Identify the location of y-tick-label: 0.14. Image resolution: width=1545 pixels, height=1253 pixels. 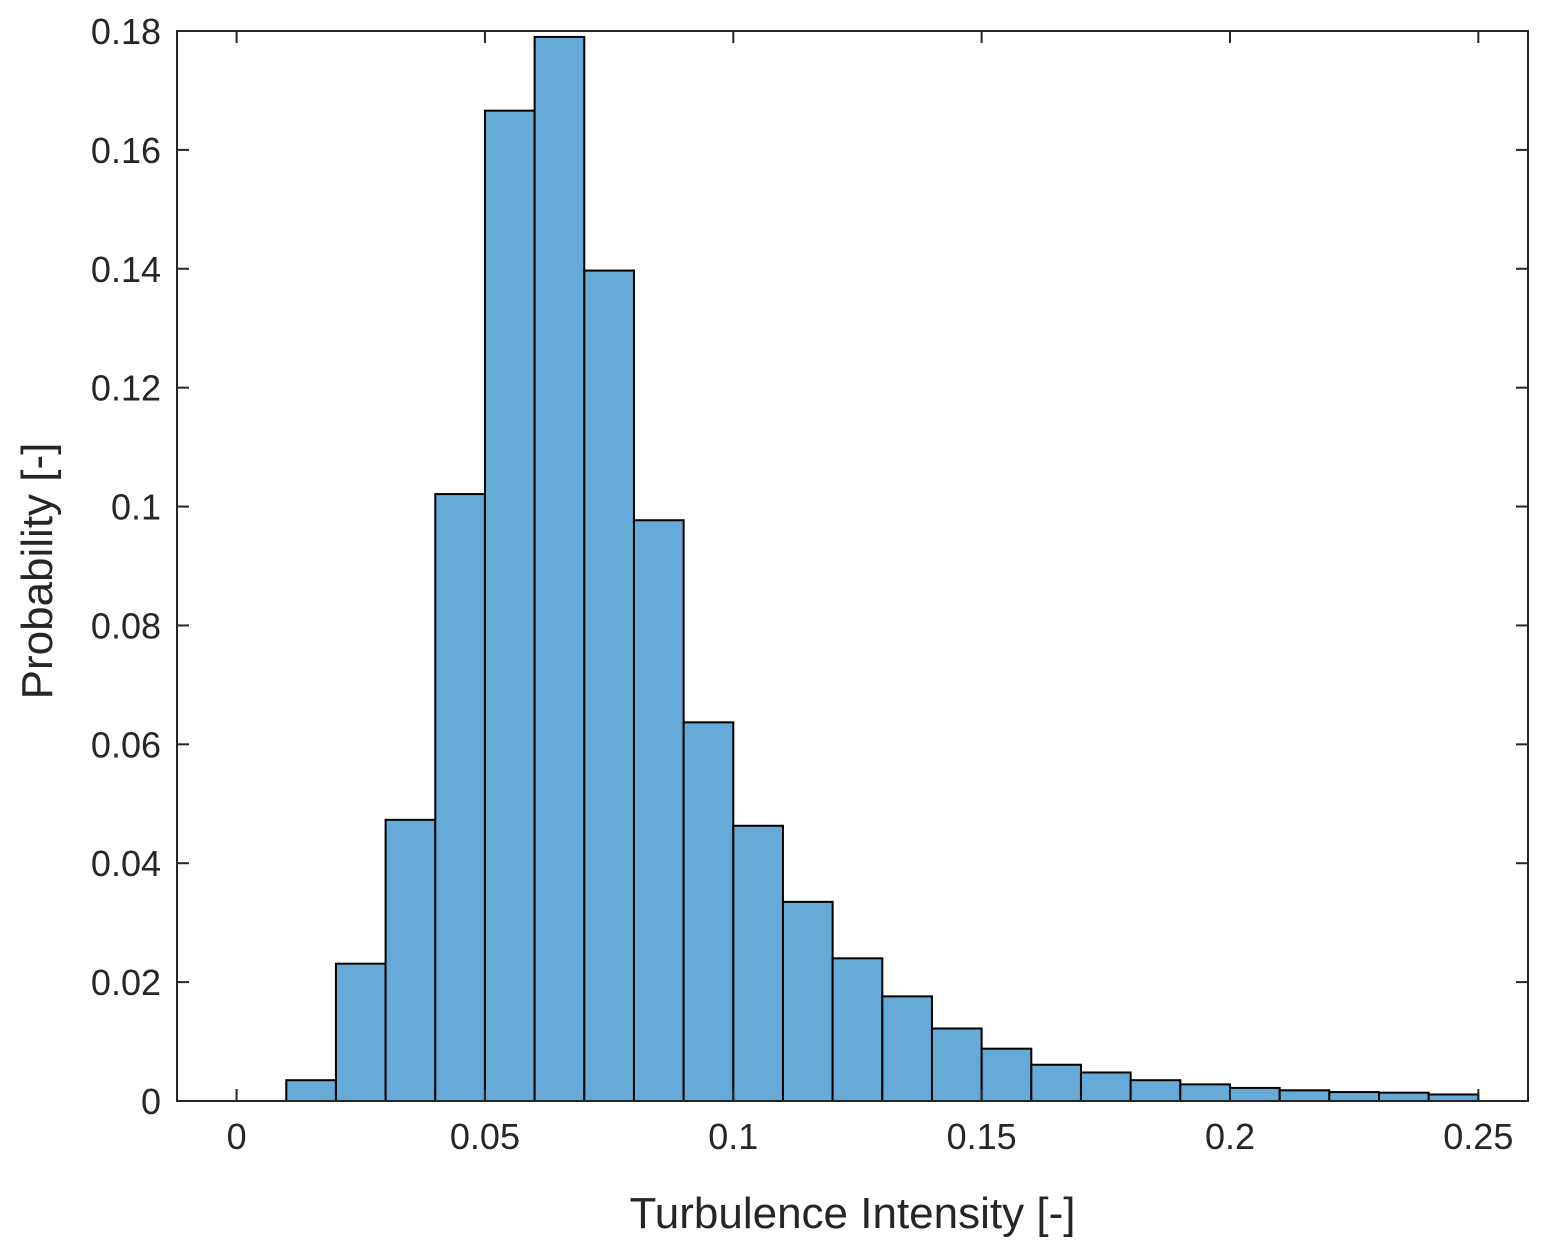
(126, 269).